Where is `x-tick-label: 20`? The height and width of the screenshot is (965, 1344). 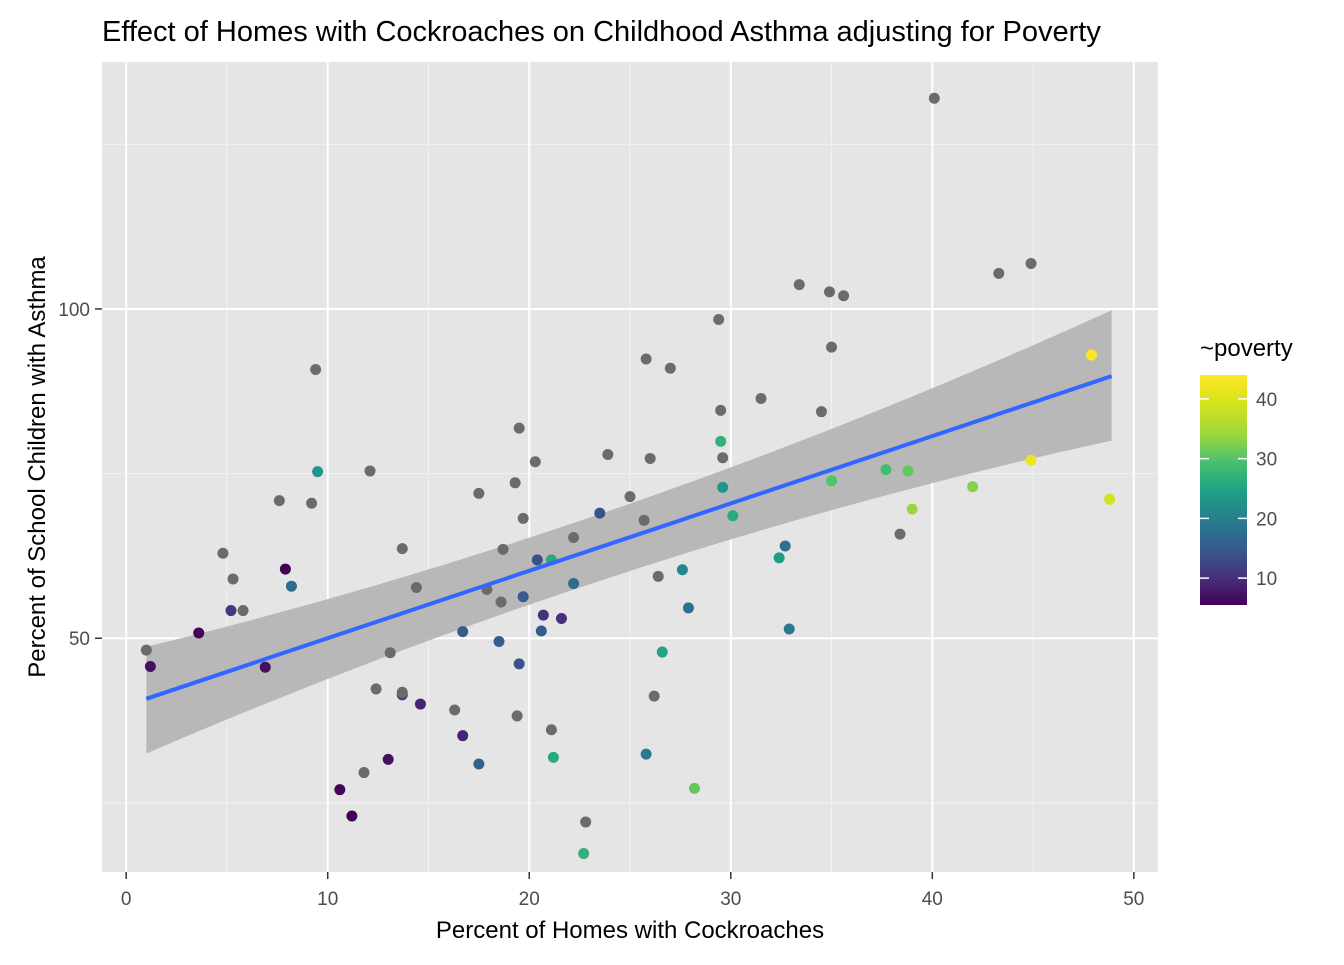
x-tick-label: 20 is located at coordinates (529, 899).